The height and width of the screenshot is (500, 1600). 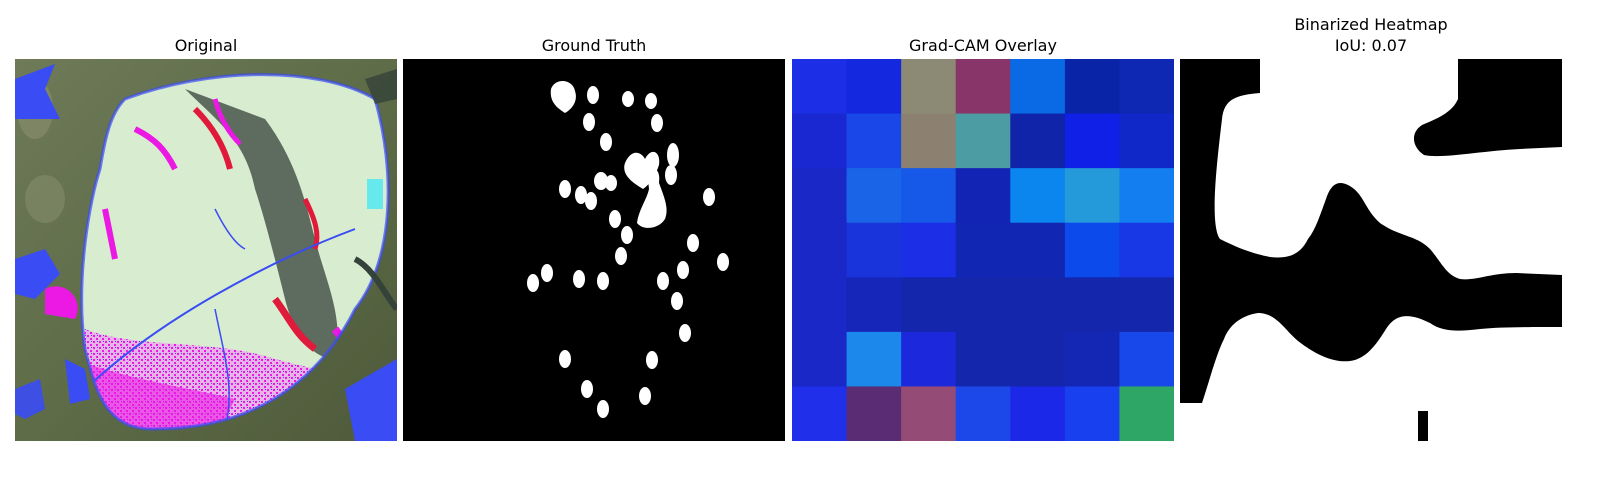 I want to click on panel-title-original: Original, so click(x=206, y=45).